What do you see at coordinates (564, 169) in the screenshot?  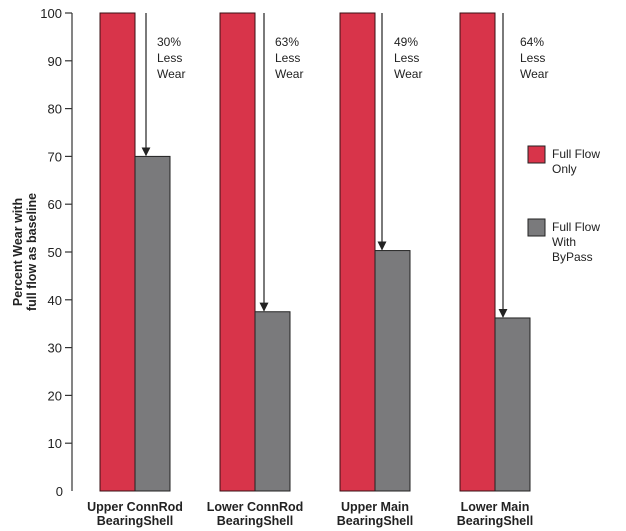 I see `legend-label: Only` at bounding box center [564, 169].